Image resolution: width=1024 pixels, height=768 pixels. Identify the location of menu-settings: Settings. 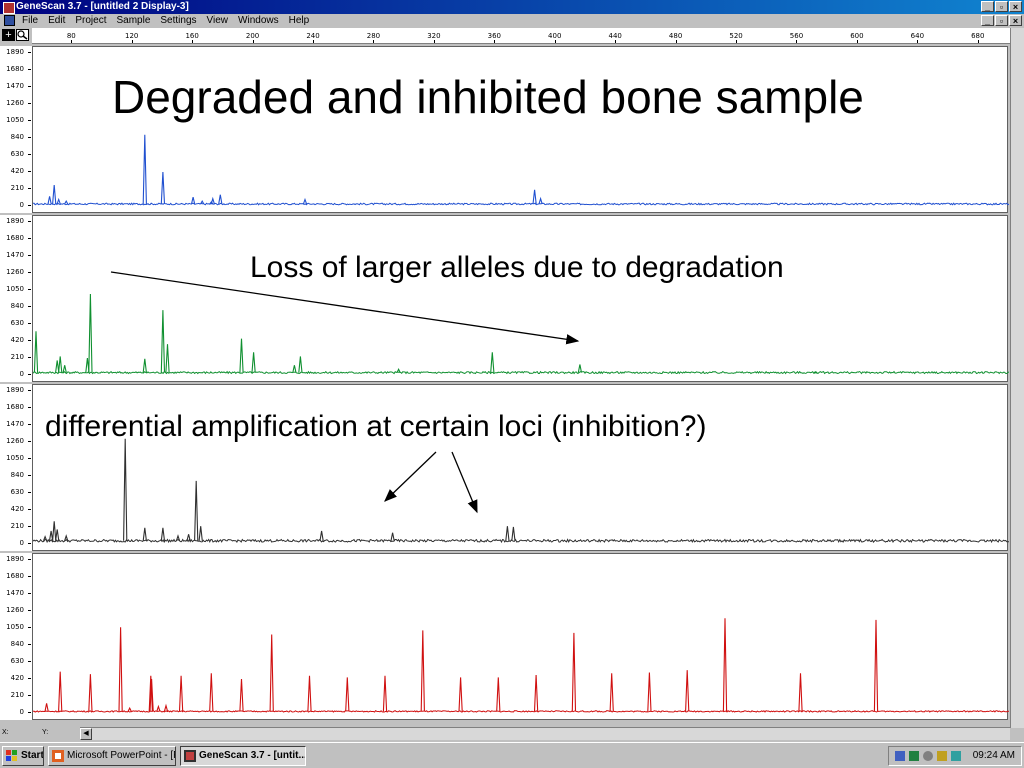
(178, 20).